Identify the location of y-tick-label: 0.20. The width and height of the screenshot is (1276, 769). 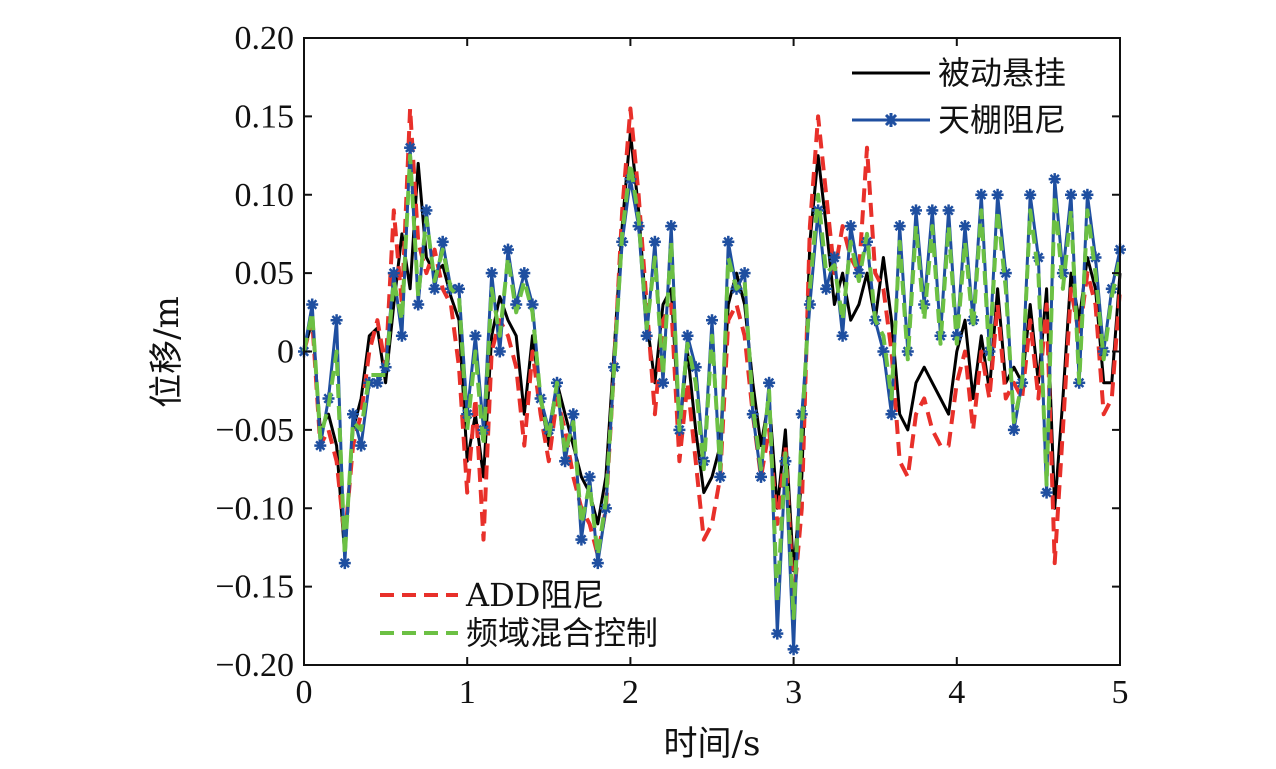
(265, 38).